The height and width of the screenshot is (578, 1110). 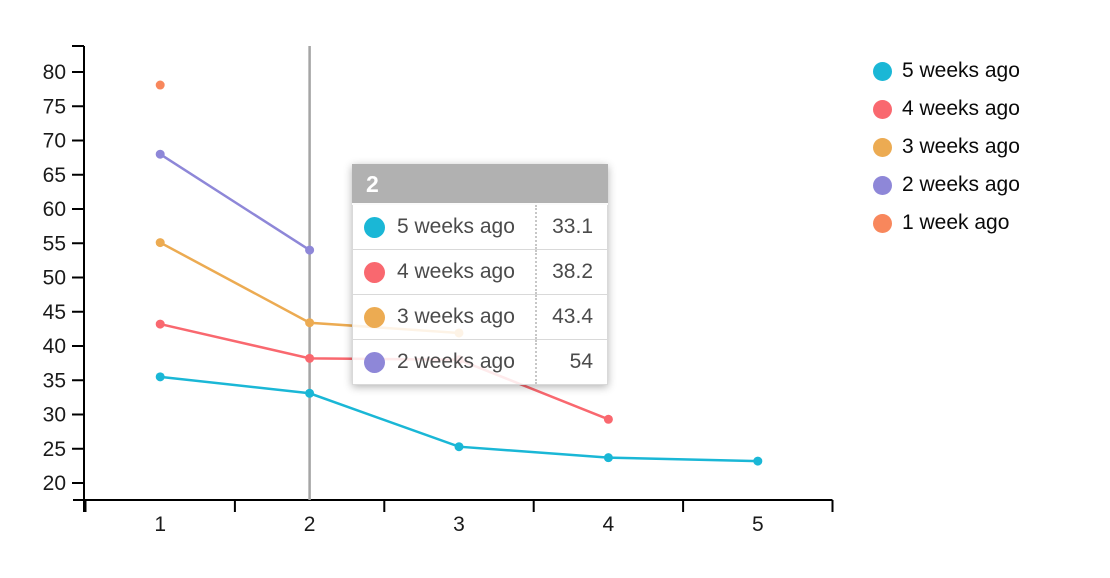 I want to click on y-tick-label: 70, so click(x=54, y=141).